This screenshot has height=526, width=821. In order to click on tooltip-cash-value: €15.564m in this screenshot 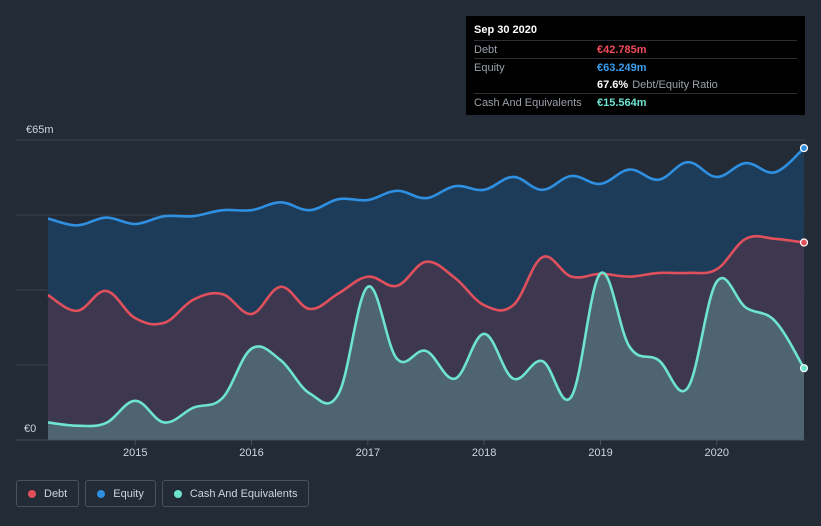, I will do `click(622, 102)`.